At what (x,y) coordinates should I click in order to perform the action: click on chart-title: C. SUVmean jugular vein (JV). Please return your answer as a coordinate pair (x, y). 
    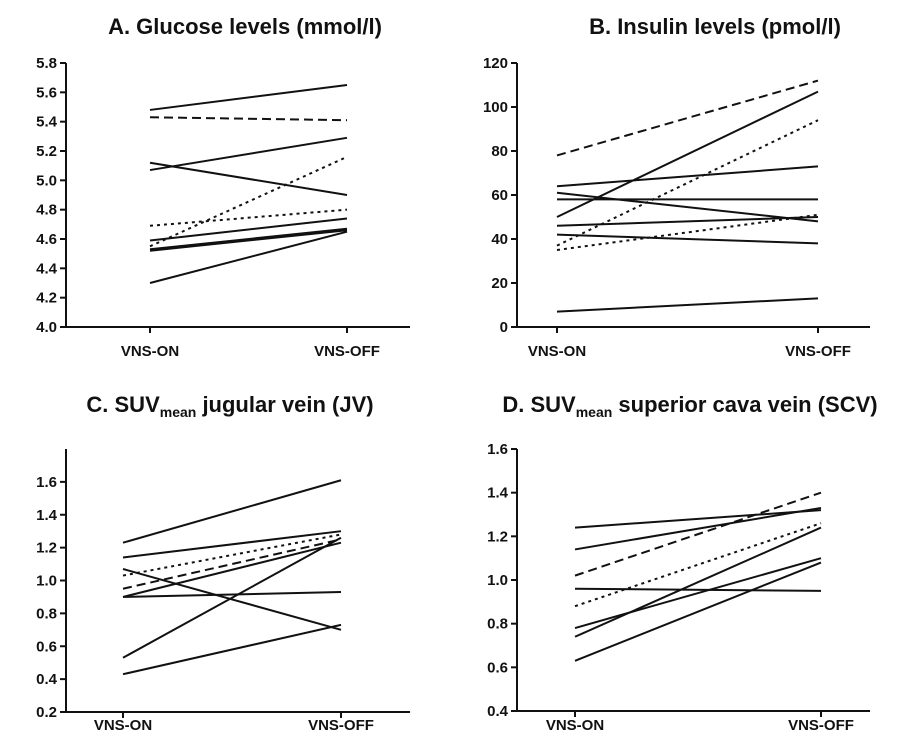
    Looking at the image, I should click on (229, 406).